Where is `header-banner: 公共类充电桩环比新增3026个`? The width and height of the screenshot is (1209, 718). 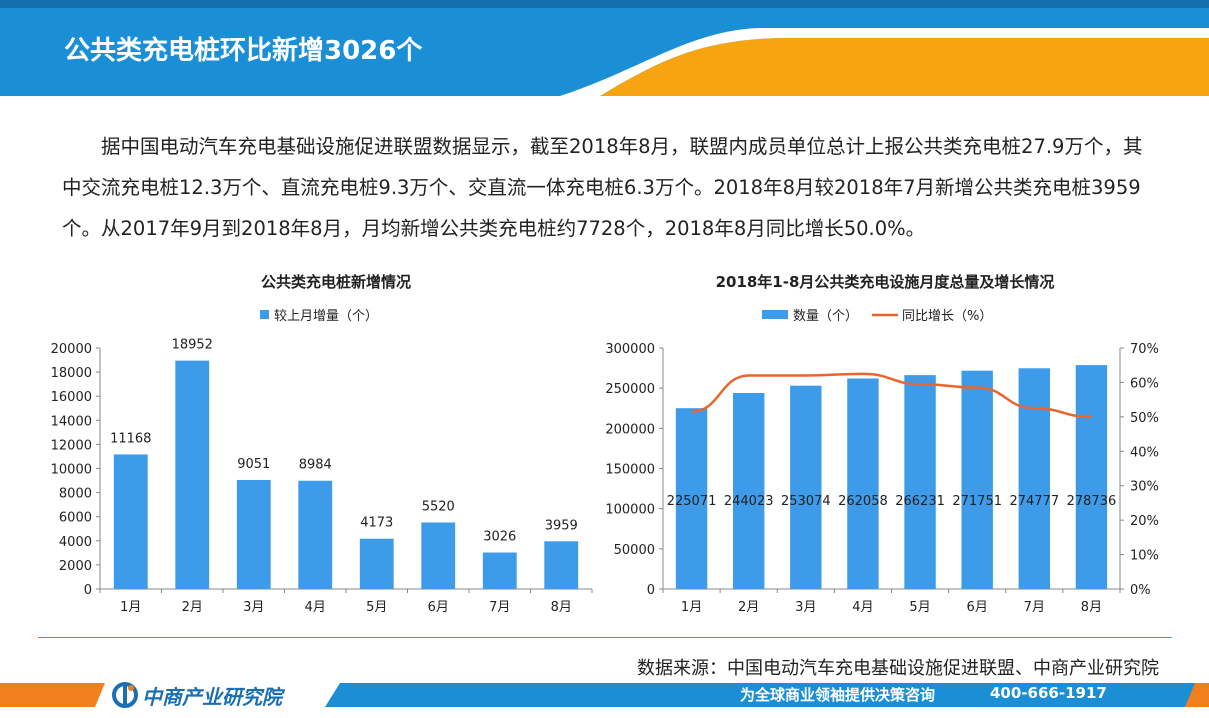
header-banner: 公共类充电桩环比新增3026个 is located at coordinates (604, 48).